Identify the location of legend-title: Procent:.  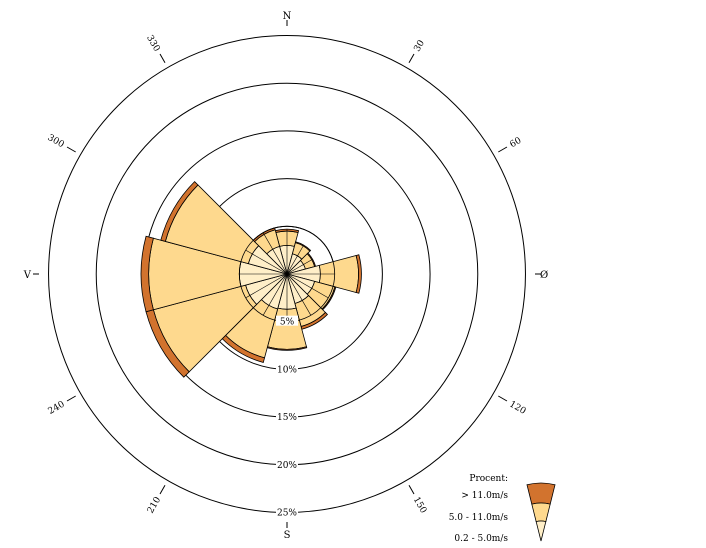
(488, 479).